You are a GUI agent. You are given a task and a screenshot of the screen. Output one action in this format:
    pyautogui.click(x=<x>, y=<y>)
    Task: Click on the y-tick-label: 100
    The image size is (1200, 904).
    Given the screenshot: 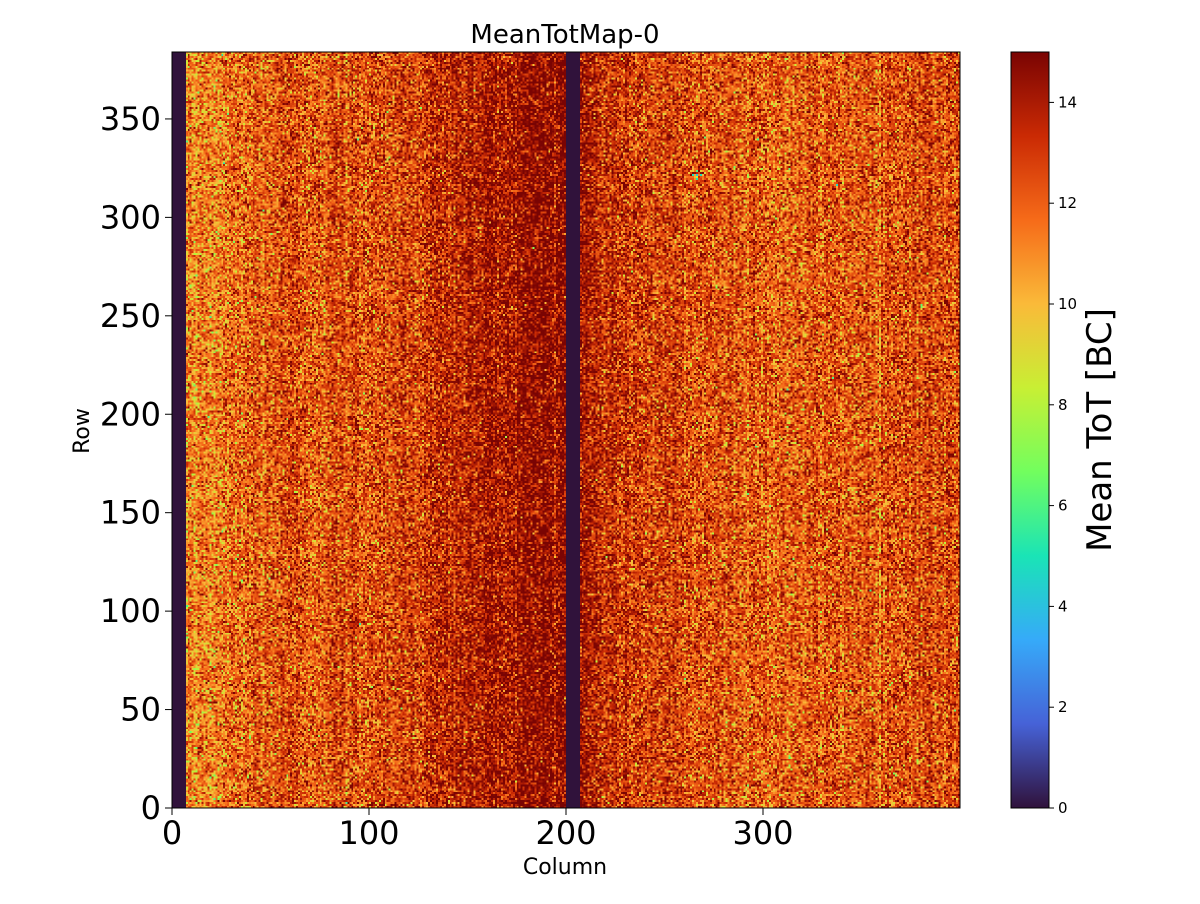 What is the action you would take?
    pyautogui.click(x=130, y=611)
    